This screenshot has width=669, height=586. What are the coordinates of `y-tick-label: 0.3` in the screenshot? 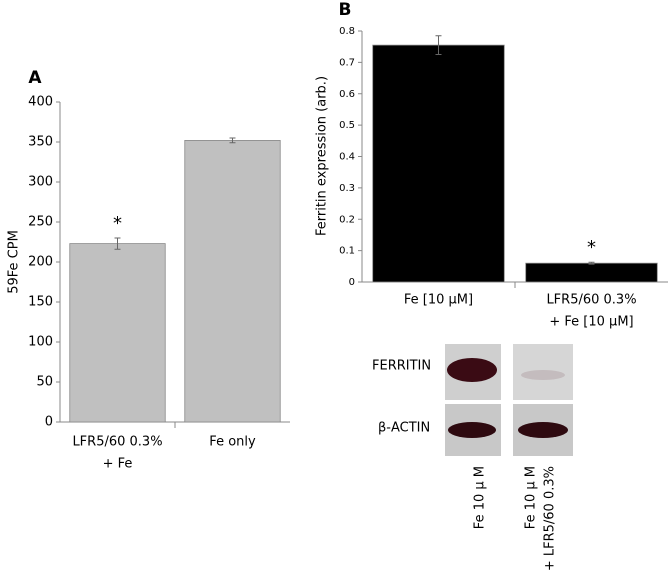 It's located at (347, 188).